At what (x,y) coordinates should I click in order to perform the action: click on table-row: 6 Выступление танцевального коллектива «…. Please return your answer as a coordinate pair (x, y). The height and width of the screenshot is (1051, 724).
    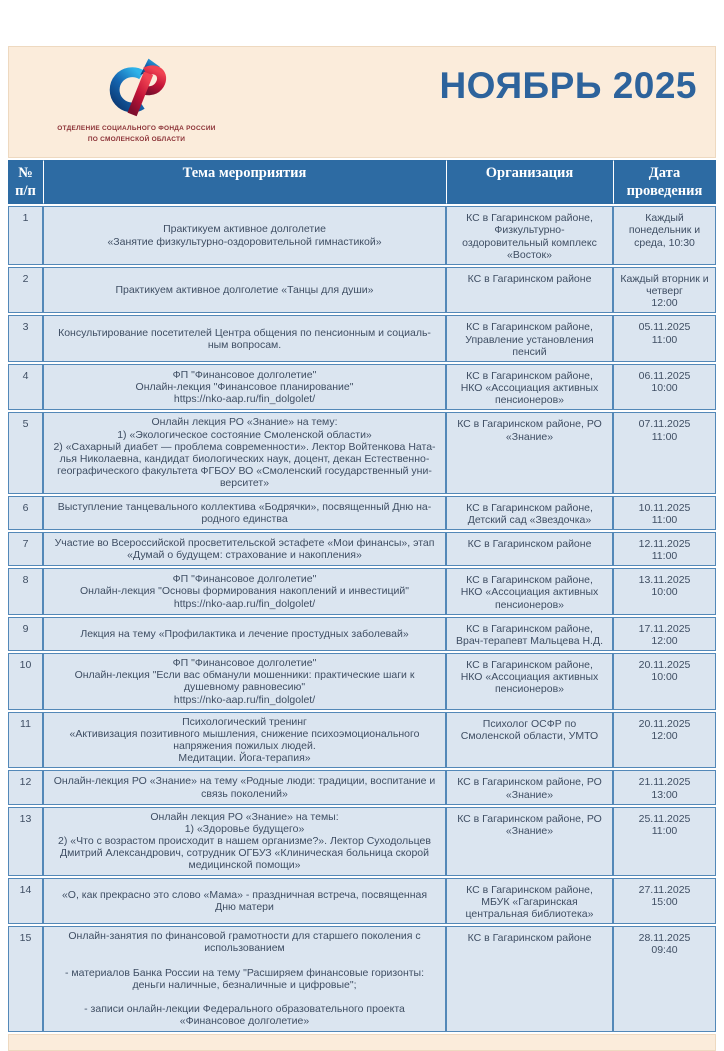
    Looking at the image, I should click on (362, 512).